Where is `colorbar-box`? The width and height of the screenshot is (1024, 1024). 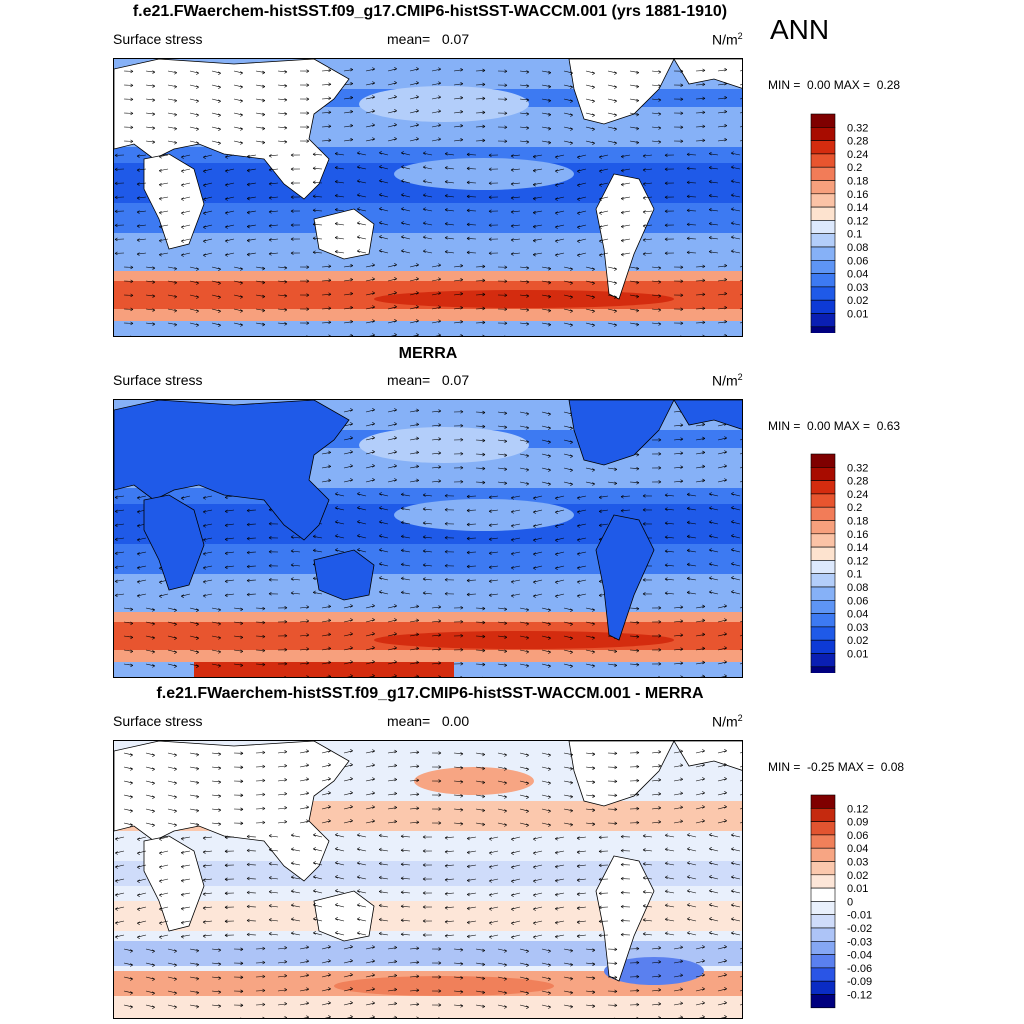
colorbar-box is located at coordinates (823, 948).